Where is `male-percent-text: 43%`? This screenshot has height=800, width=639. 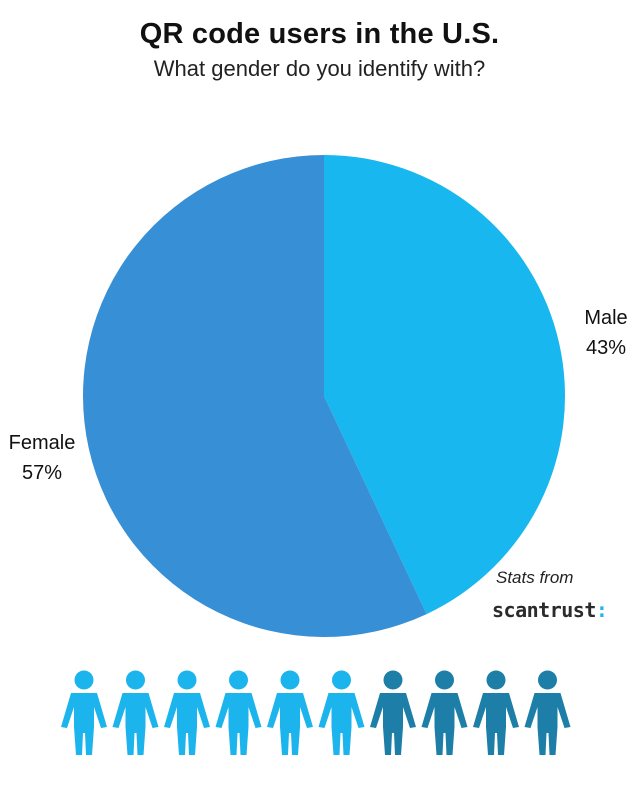
male-percent-text: 43% is located at coordinates (606, 348).